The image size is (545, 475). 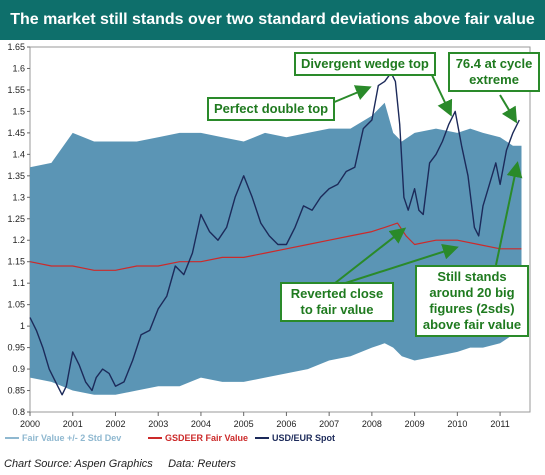 I want to click on x-tick-label: 2008, so click(x=372, y=424).